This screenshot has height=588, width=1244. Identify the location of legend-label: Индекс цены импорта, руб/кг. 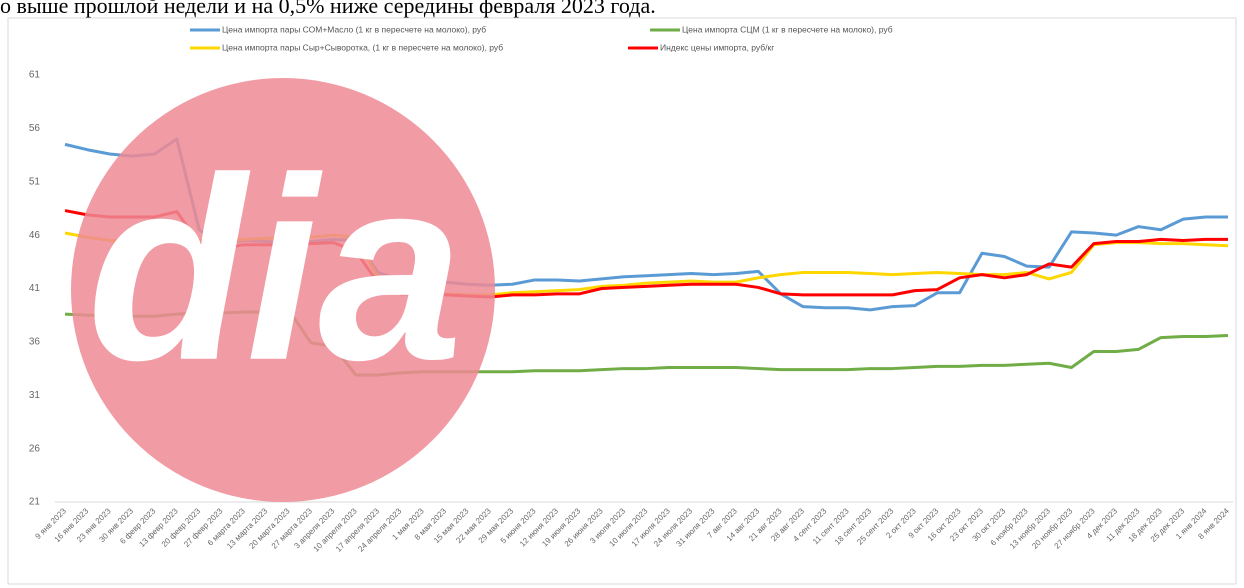
(717, 47).